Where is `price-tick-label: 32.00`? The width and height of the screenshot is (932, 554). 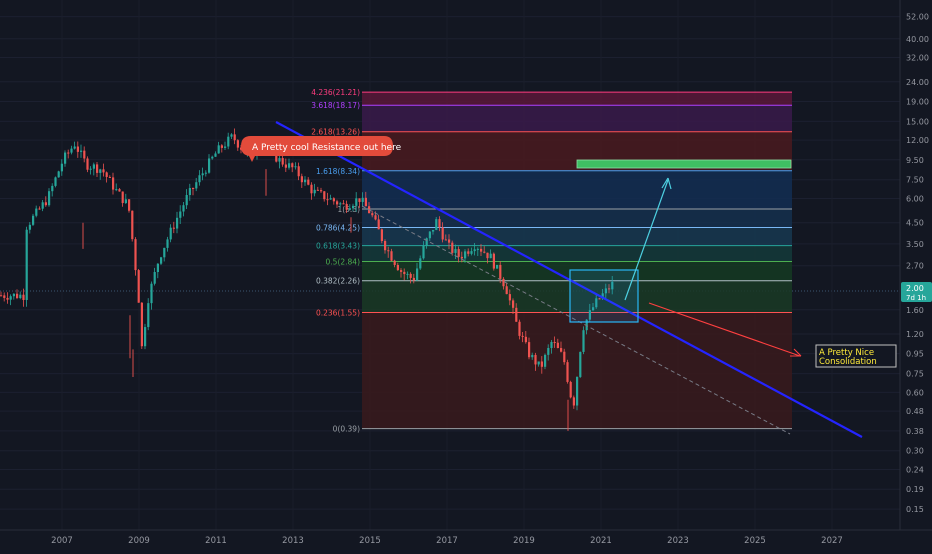
price-tick-label: 32.00 is located at coordinates (917, 58).